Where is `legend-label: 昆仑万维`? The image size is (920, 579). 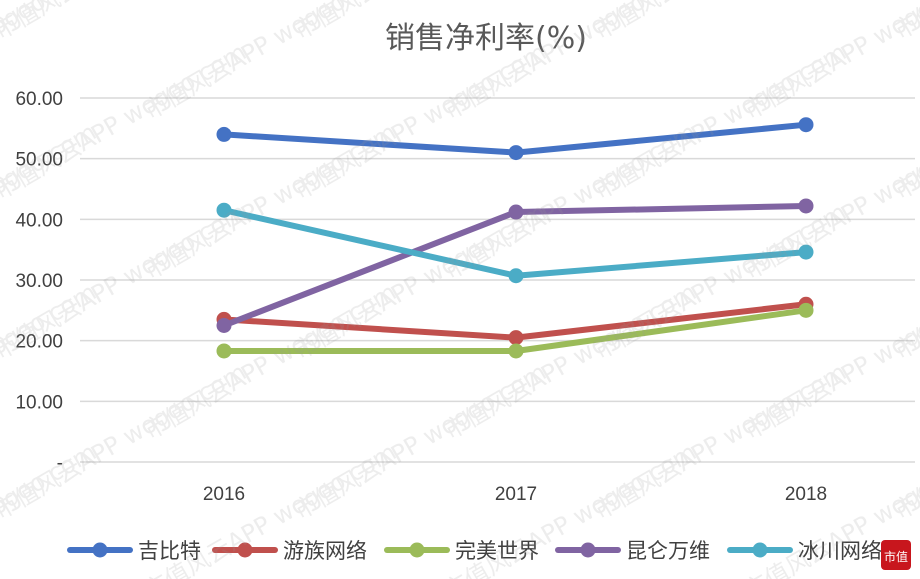 legend-label: 昆仑万维 is located at coordinates (668, 551).